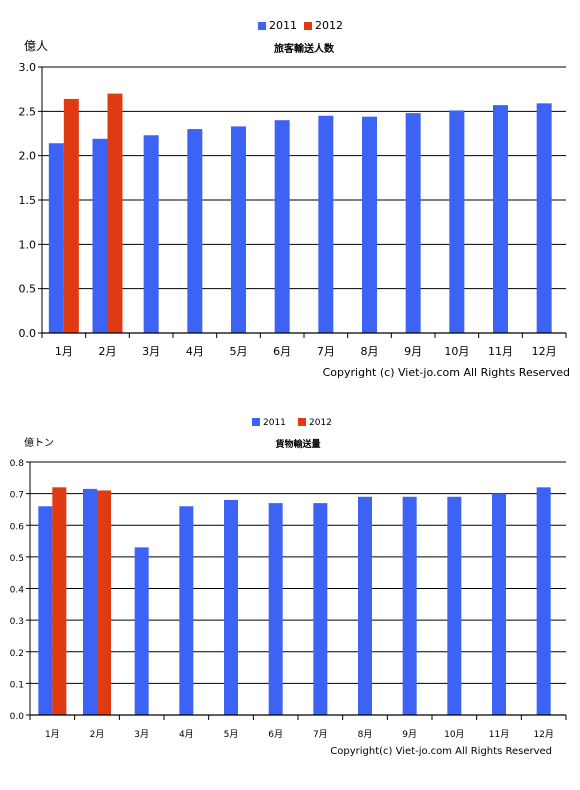 The image size is (580, 790). What do you see at coordinates (28, 244) in the screenshot?
I see `y-tick-label: 1.0` at bounding box center [28, 244].